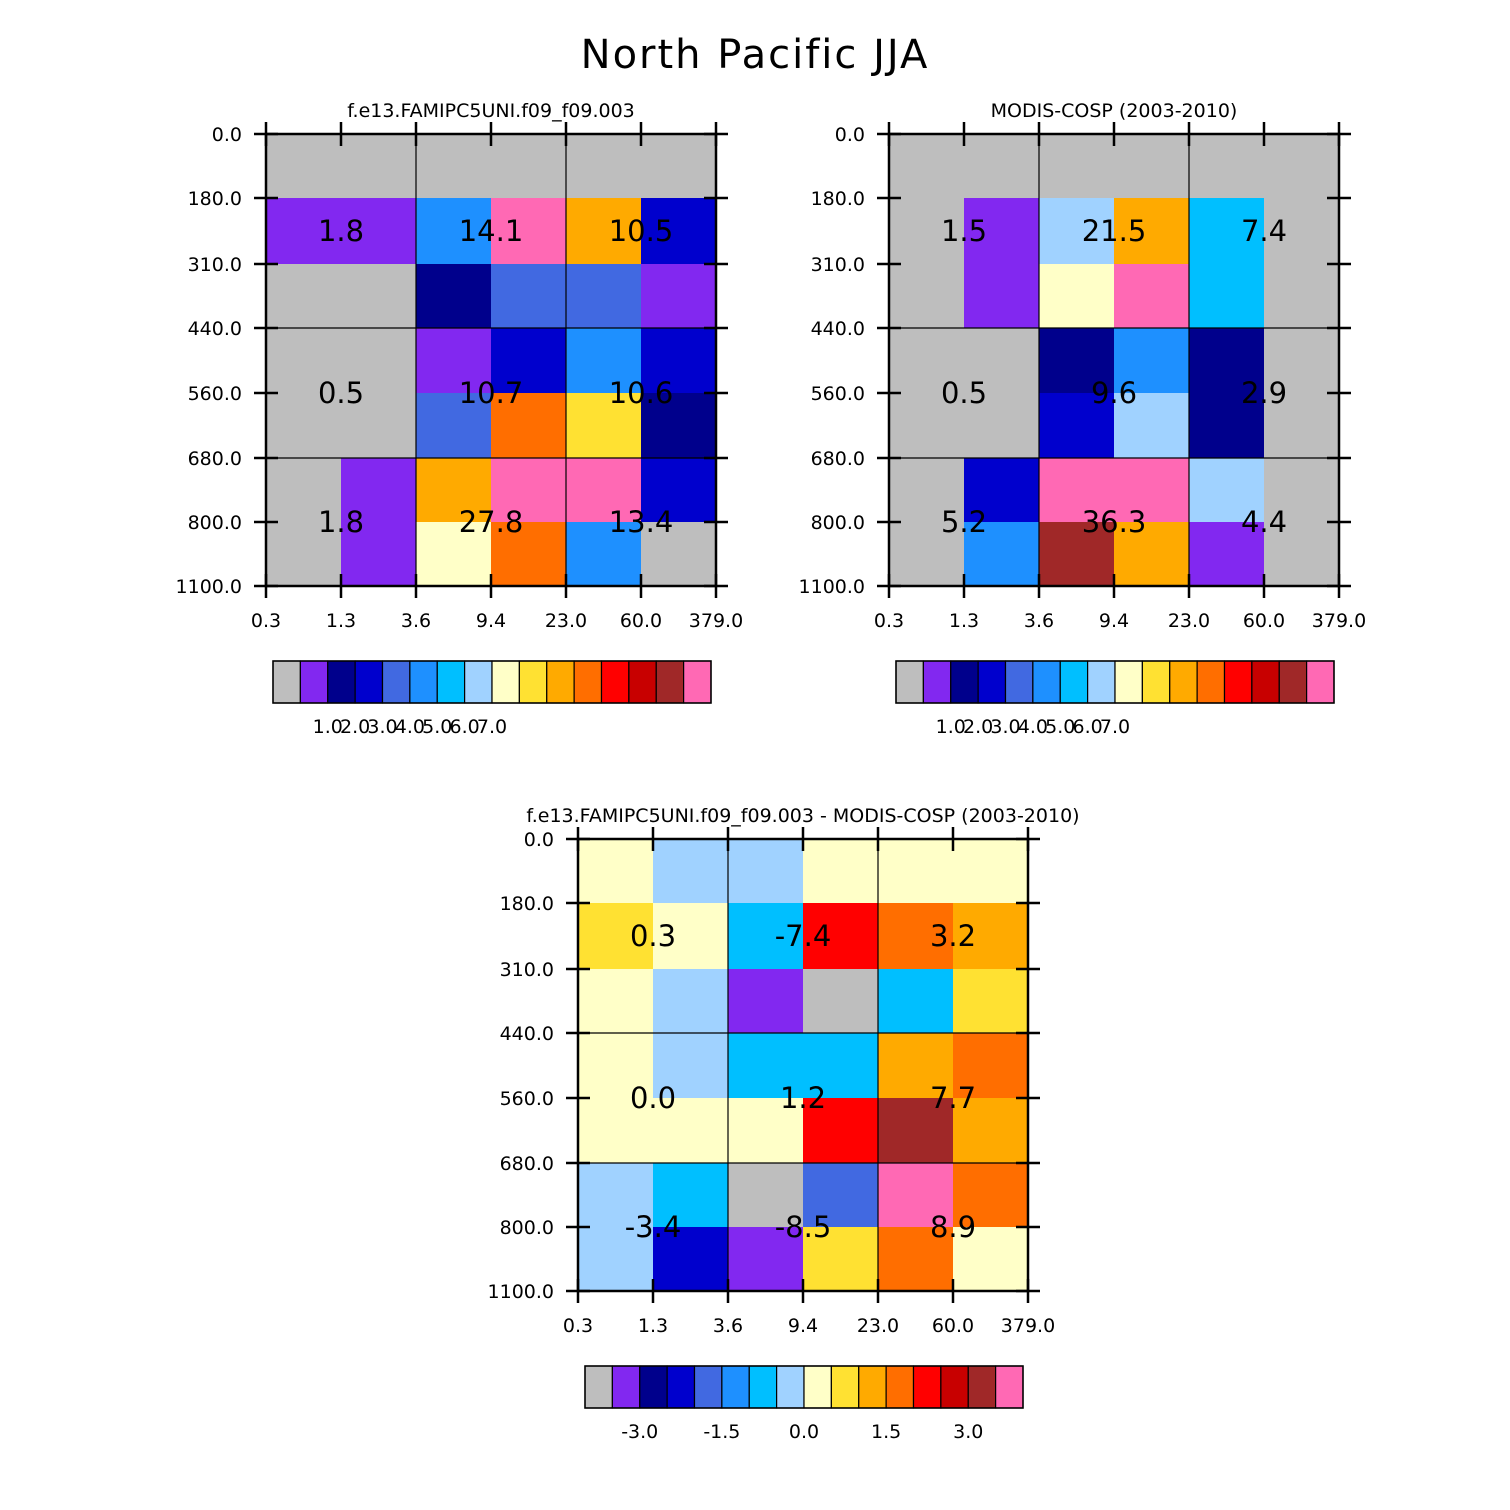  I want to click on box-value-label: 1.5, so click(964, 231).